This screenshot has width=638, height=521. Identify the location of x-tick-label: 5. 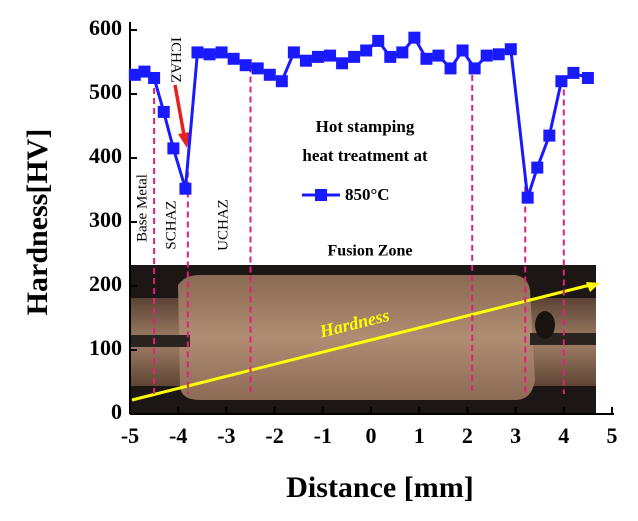
(612, 435).